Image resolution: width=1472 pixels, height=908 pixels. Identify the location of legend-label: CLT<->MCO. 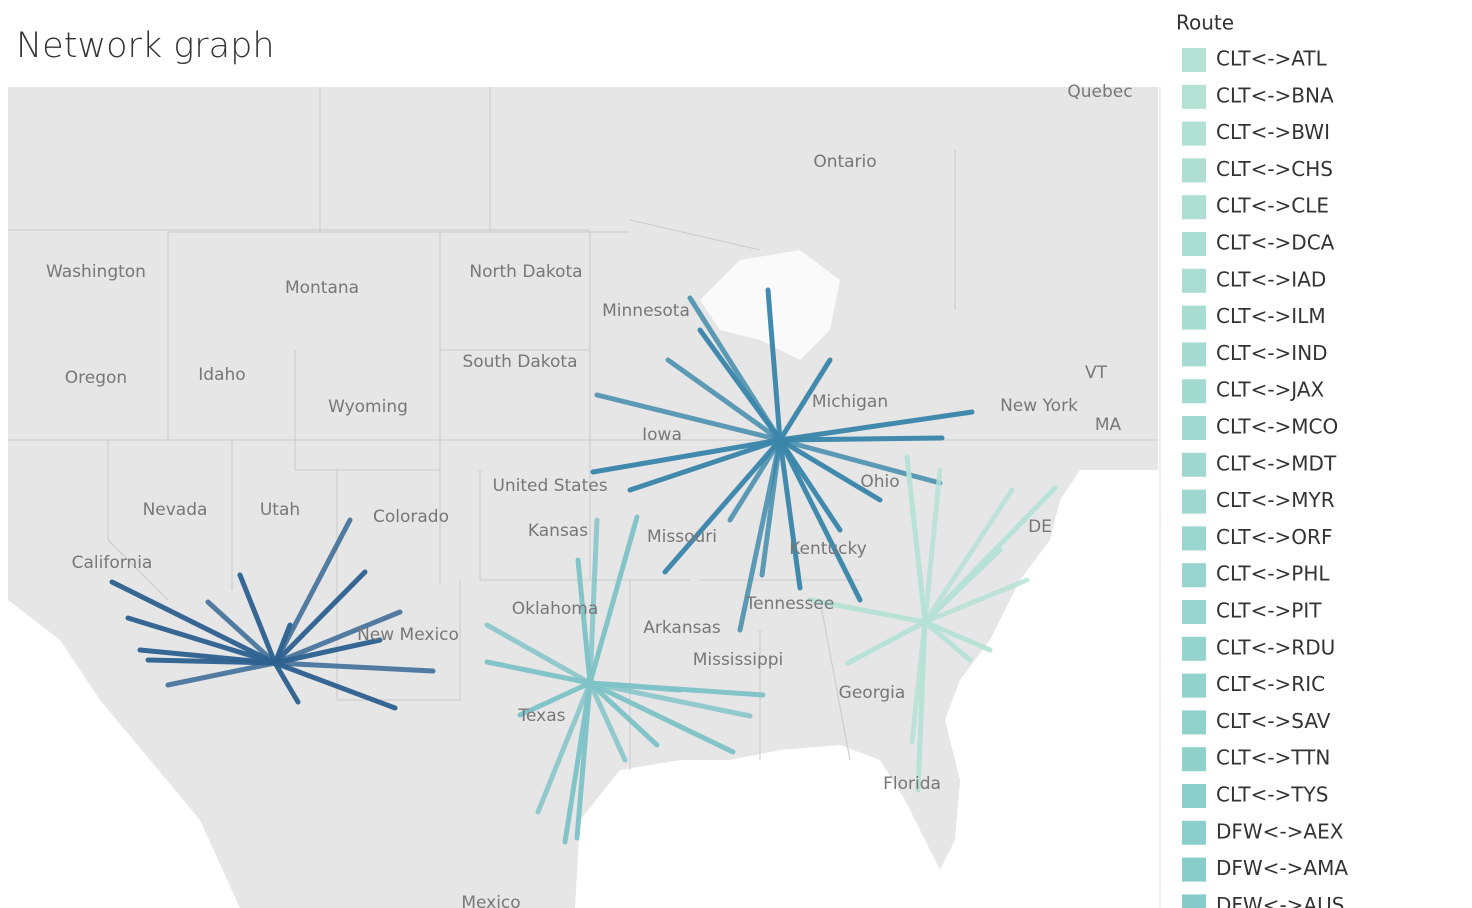
(1277, 427).